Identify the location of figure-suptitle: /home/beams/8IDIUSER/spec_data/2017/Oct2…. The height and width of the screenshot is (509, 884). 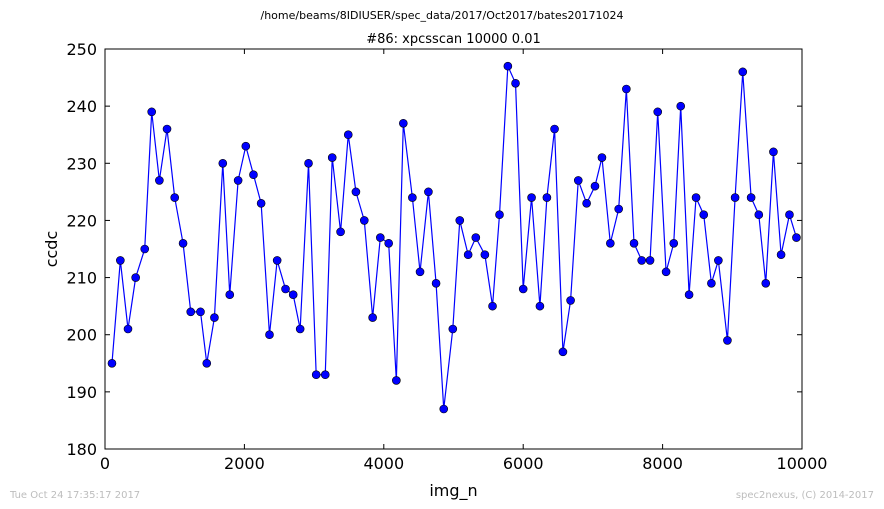
(442, 15).